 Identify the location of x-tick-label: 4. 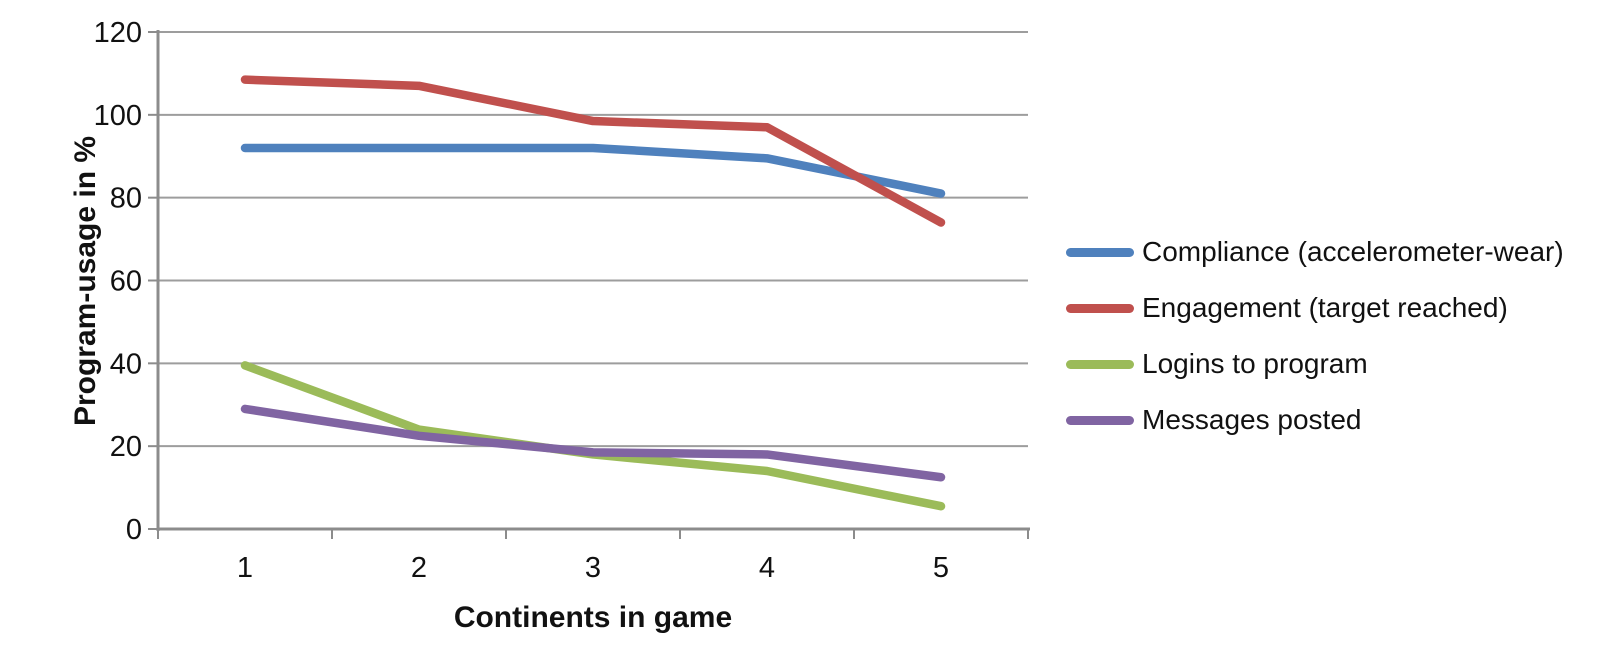
(767, 568).